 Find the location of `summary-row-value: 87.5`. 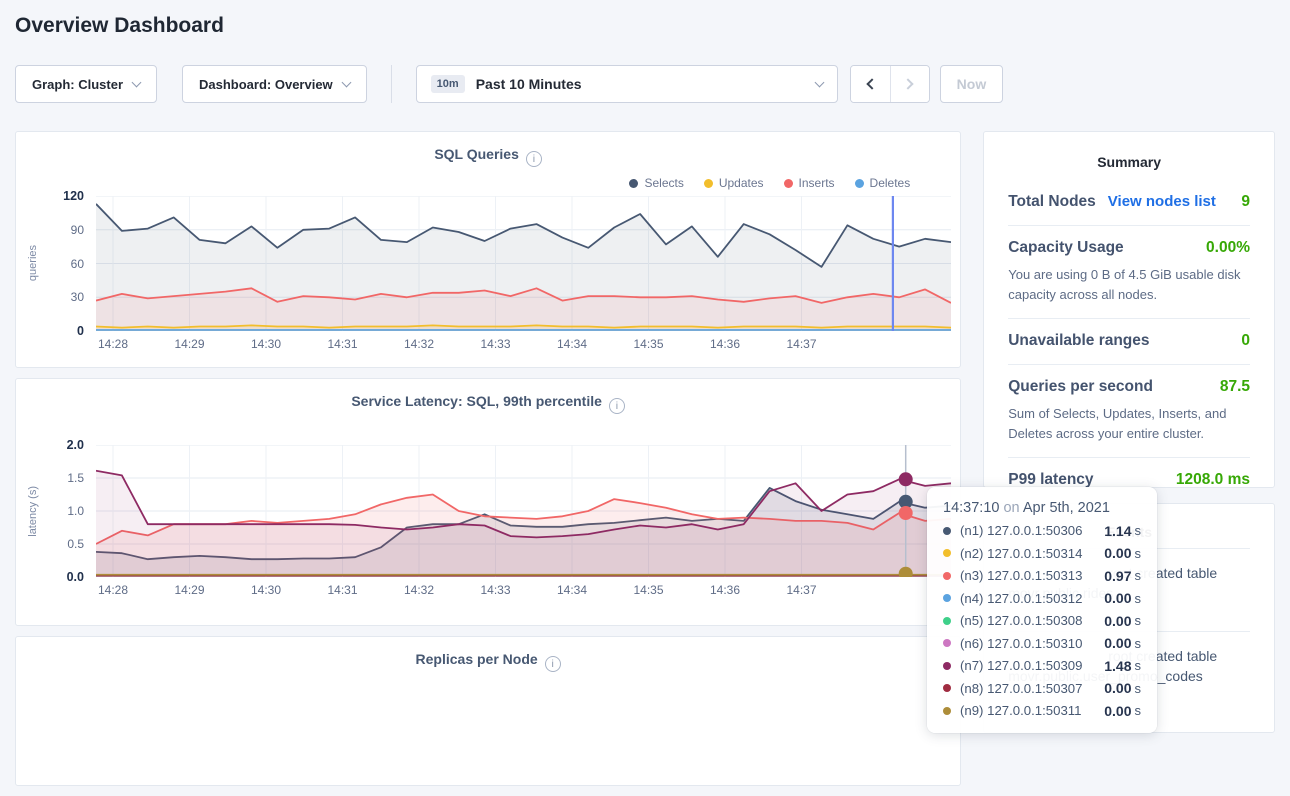

summary-row-value: 87.5 is located at coordinates (1234, 386).